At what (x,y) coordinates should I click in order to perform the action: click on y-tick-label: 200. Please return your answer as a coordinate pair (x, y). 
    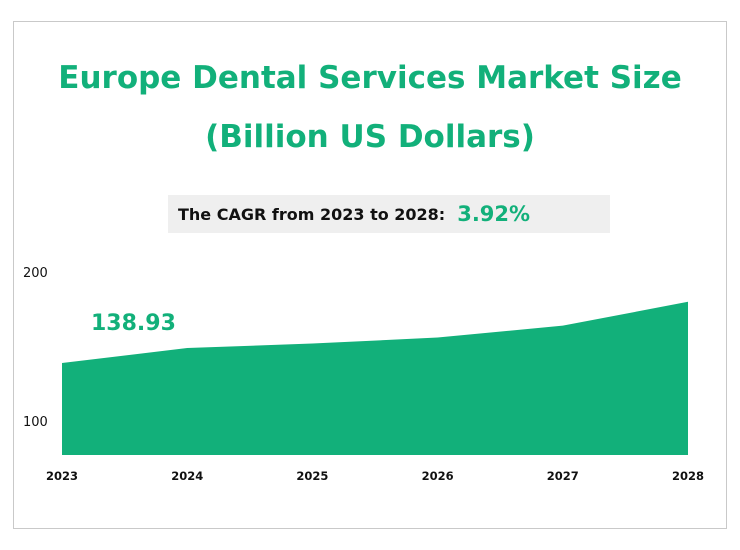
    Looking at the image, I should click on (35, 273).